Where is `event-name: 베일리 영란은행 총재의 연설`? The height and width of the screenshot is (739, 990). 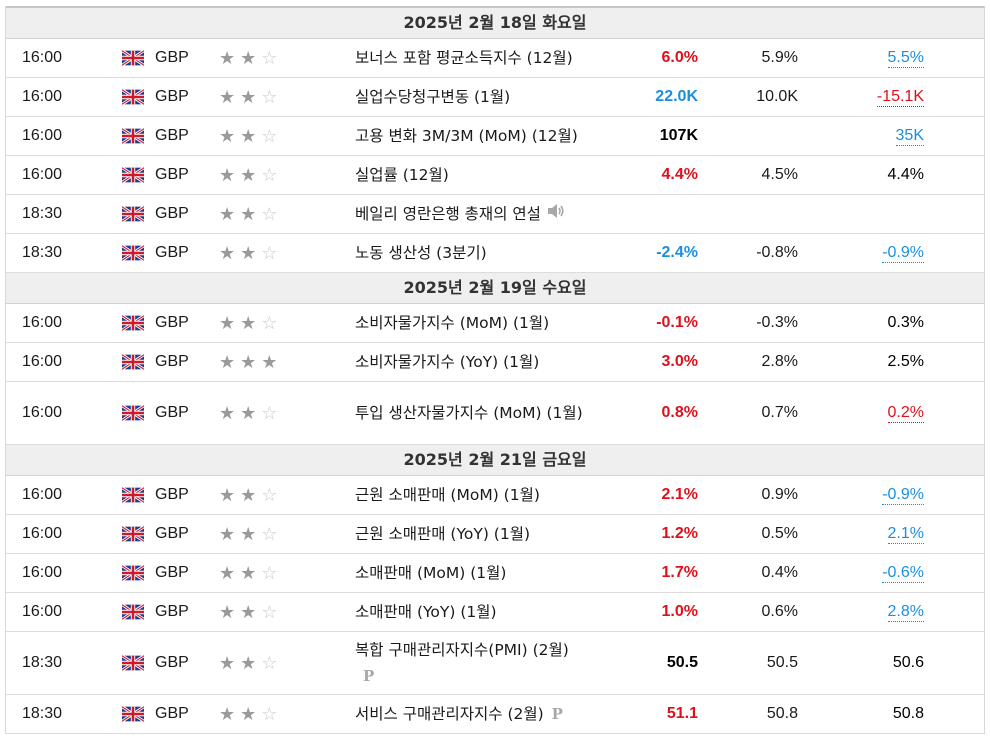
event-name: 베일리 영란은행 총재의 연설 is located at coordinates (448, 213).